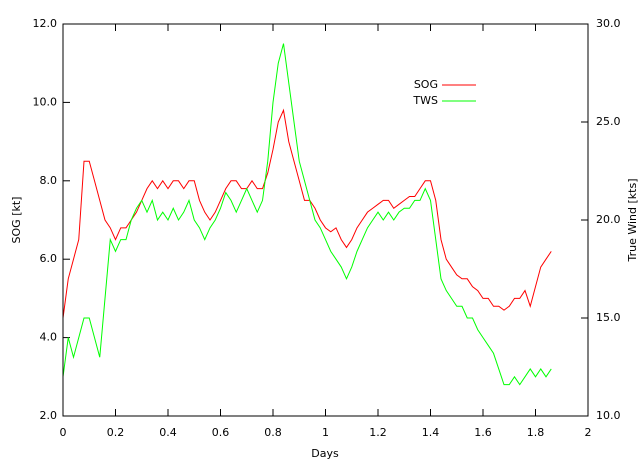 This screenshot has width=643, height=465. What do you see at coordinates (608, 219) in the screenshot?
I see `y2-tick-label: 20.0` at bounding box center [608, 219].